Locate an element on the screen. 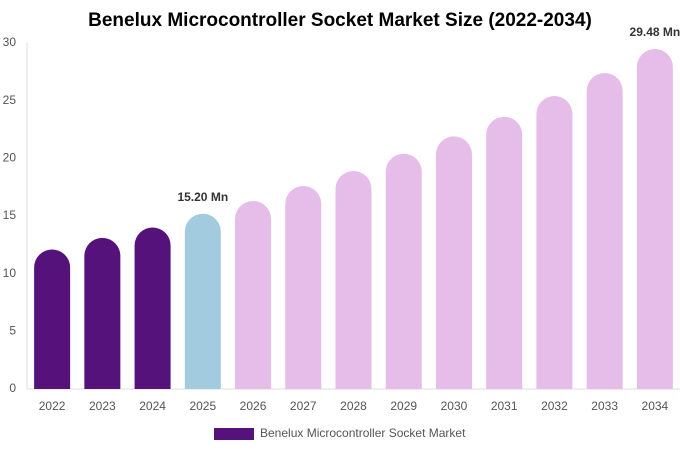 The width and height of the screenshot is (680, 450). x-tick-label: 2034 is located at coordinates (655, 406).